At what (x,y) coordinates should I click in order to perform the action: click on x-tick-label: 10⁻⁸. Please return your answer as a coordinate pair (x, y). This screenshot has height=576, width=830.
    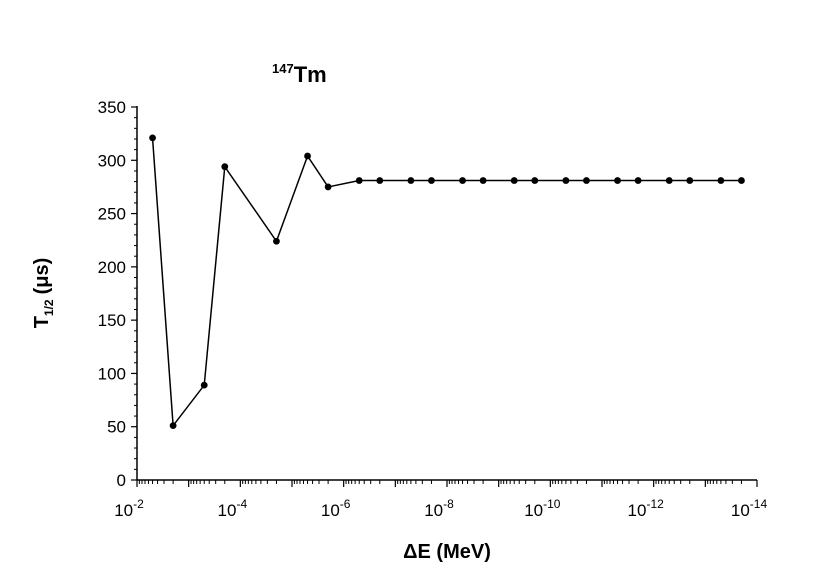
    Looking at the image, I should click on (439, 508).